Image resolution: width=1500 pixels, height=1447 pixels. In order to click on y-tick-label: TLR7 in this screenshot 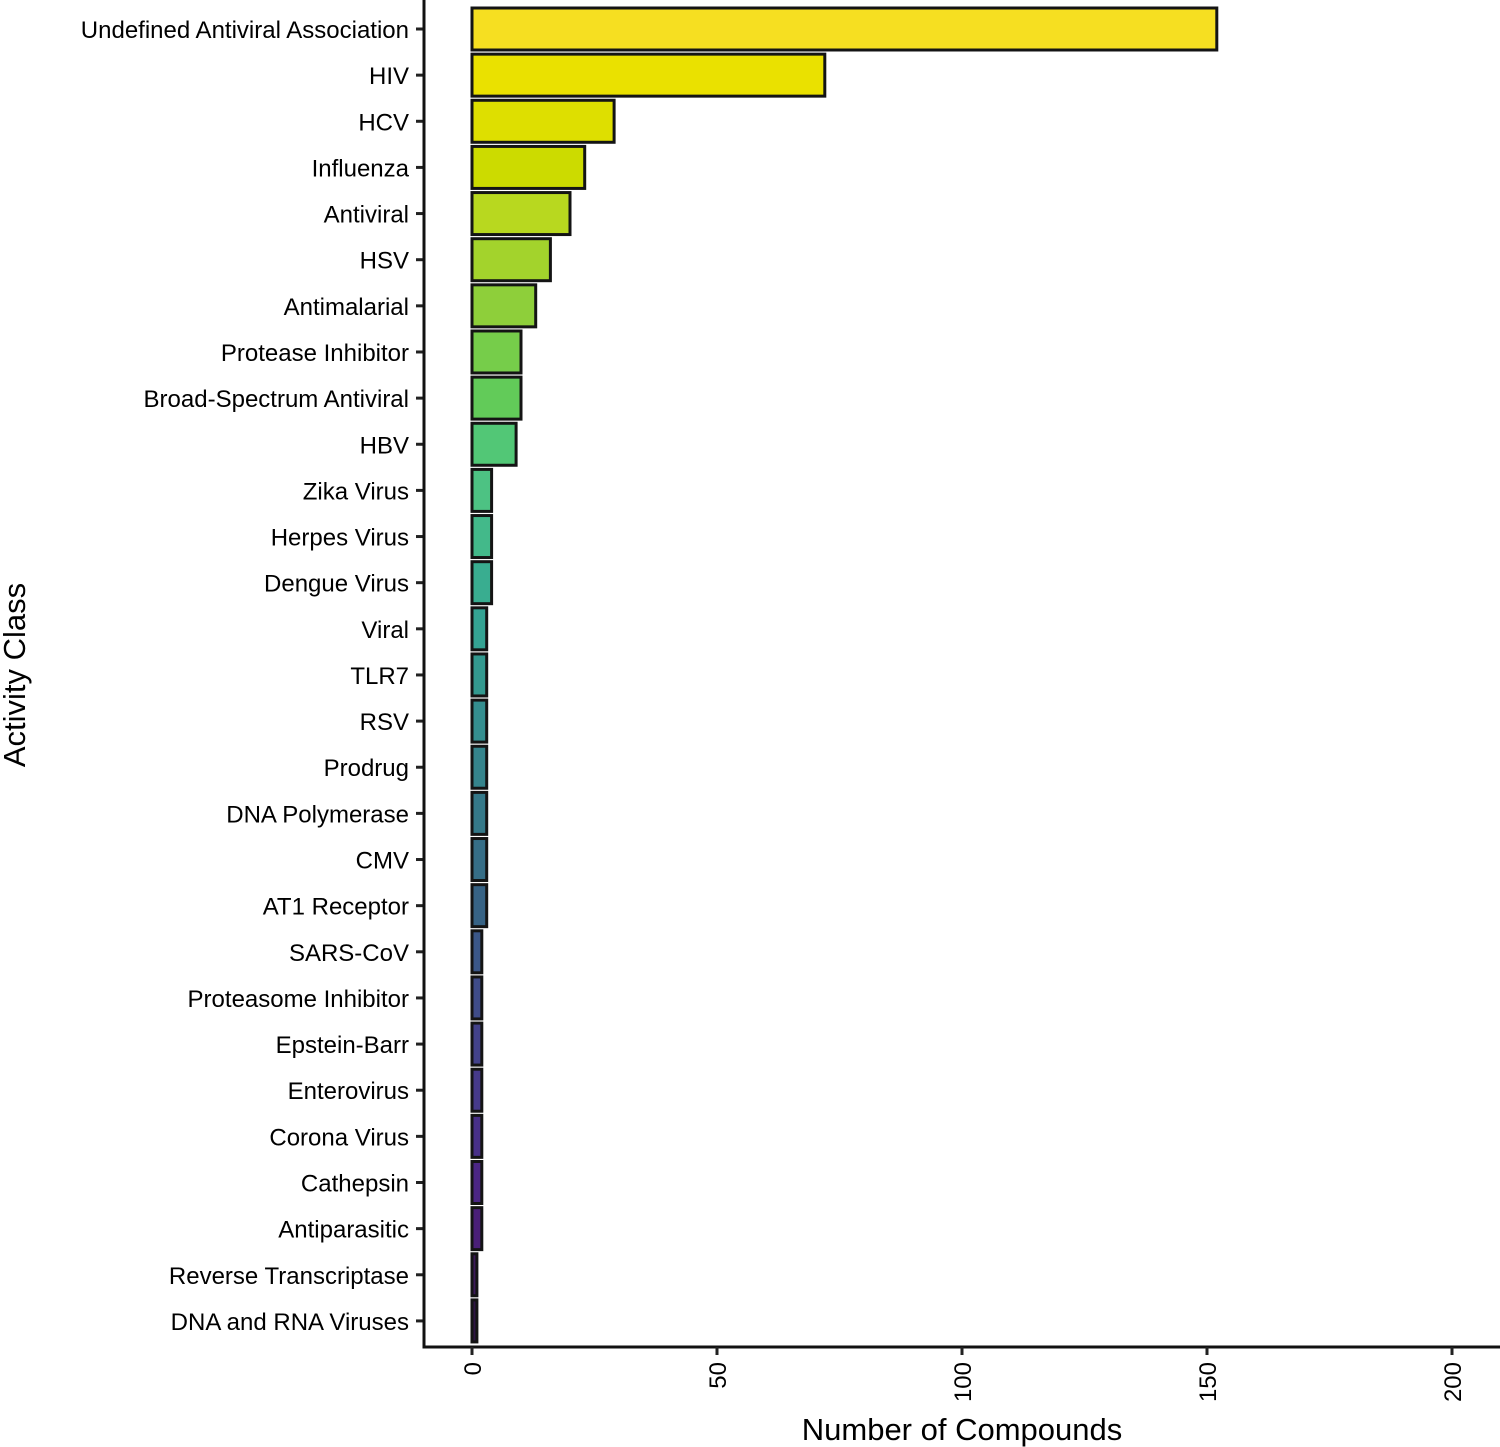, I will do `click(379, 676)`.